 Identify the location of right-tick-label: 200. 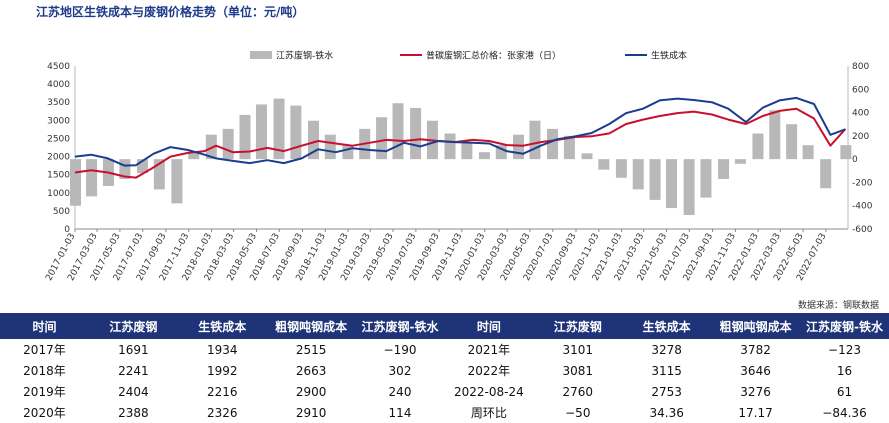
(860, 137).